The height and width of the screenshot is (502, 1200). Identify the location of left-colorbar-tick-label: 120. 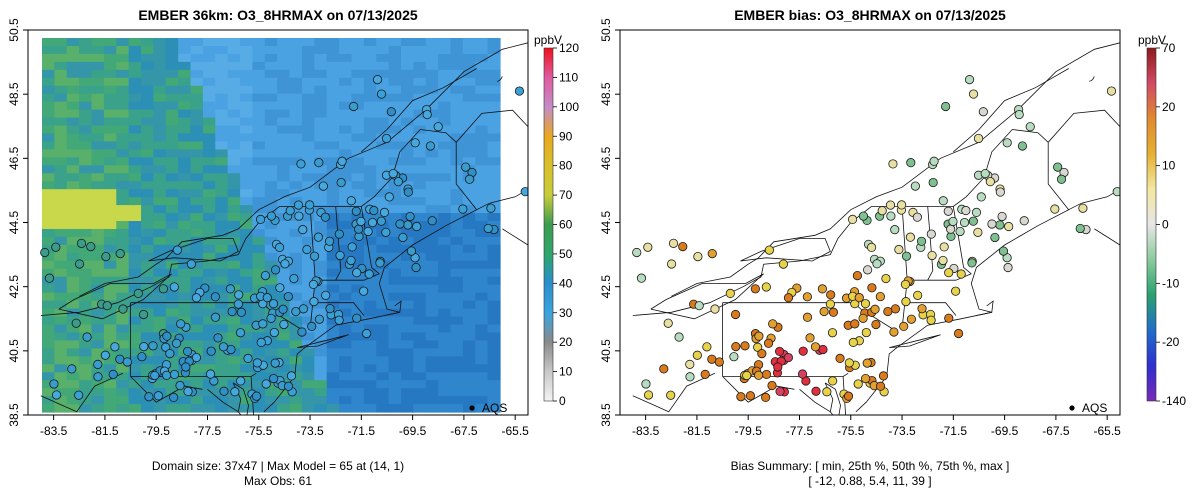
(569, 48).